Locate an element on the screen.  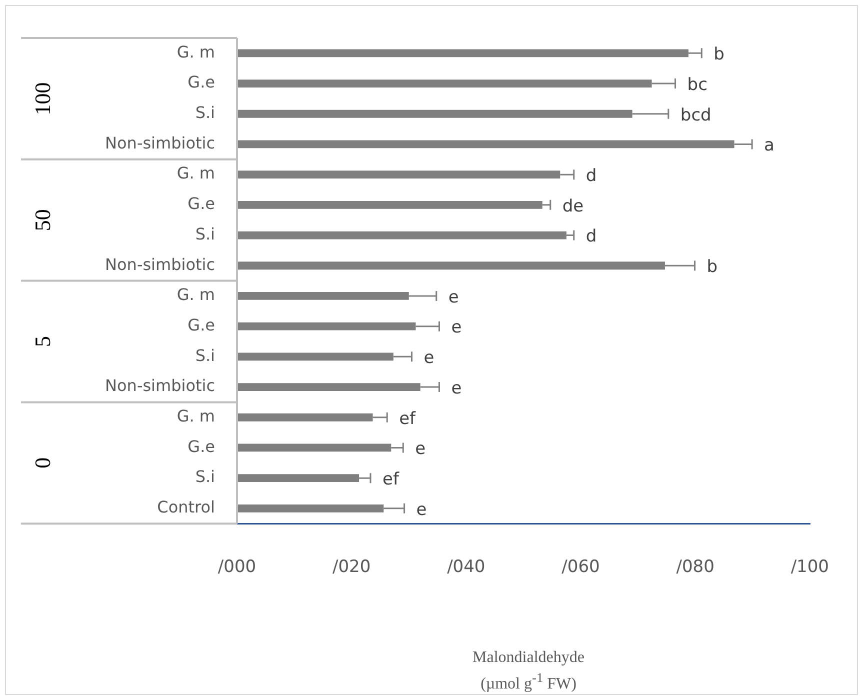
text: 0 is located at coordinates (42, 462).